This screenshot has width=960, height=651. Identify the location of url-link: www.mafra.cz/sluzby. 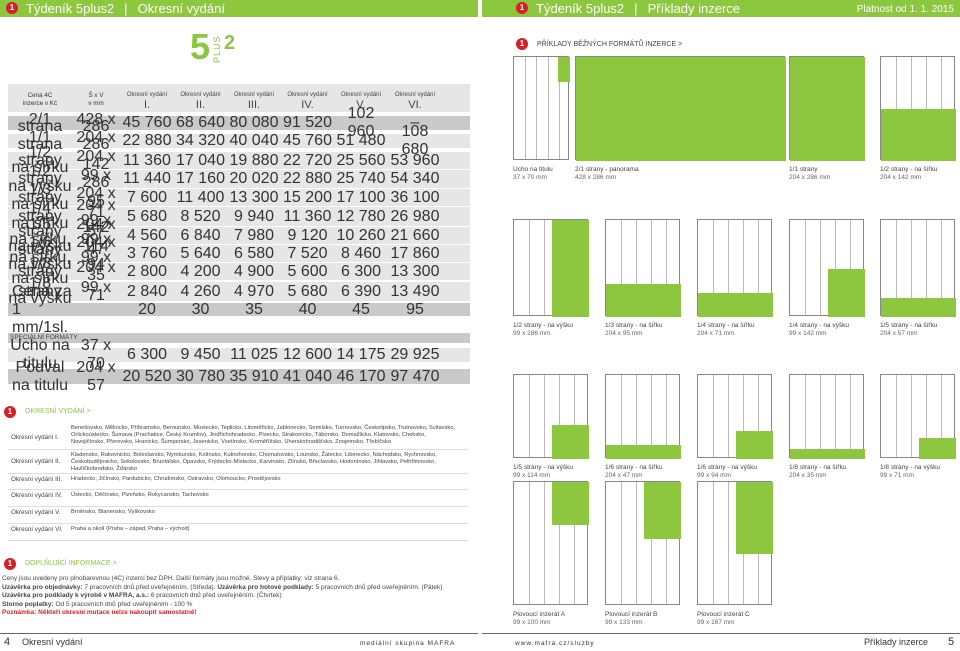
(555, 643).